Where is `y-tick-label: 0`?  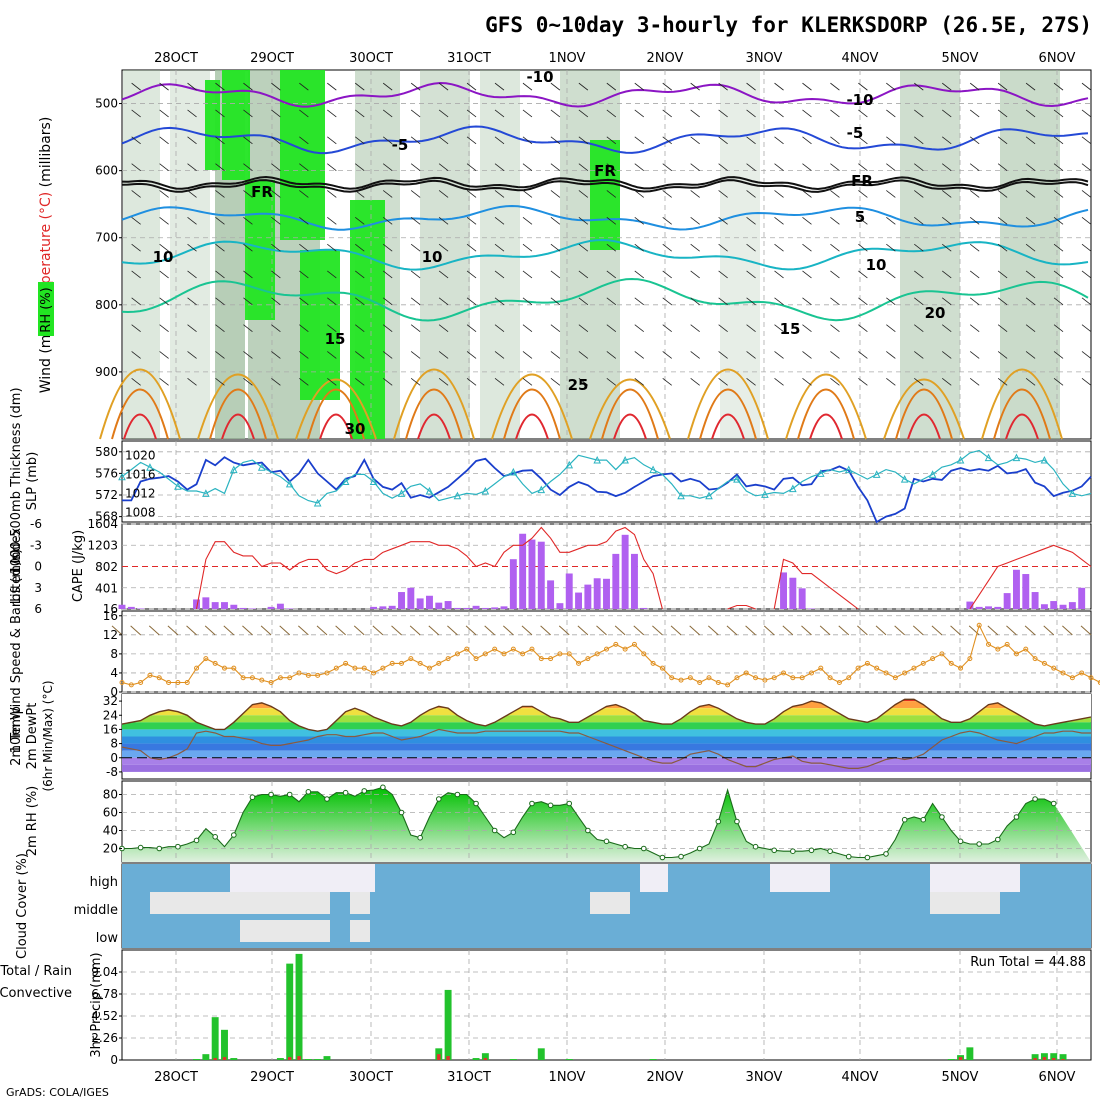 y-tick-label: 0 is located at coordinates (114, 1060).